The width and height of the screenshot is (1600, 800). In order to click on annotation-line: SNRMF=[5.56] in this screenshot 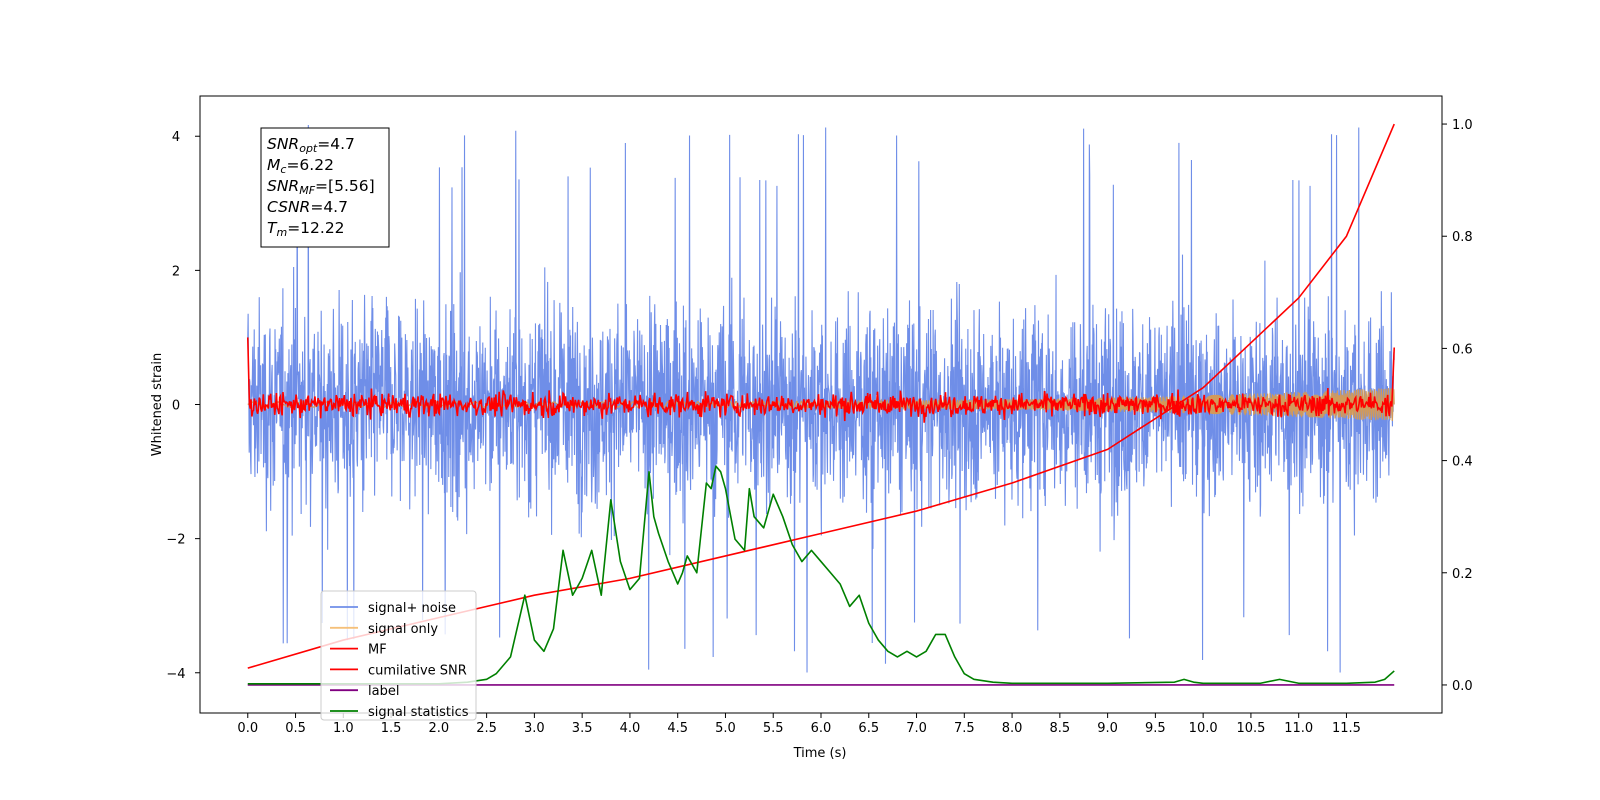, I will do `click(321, 187)`.